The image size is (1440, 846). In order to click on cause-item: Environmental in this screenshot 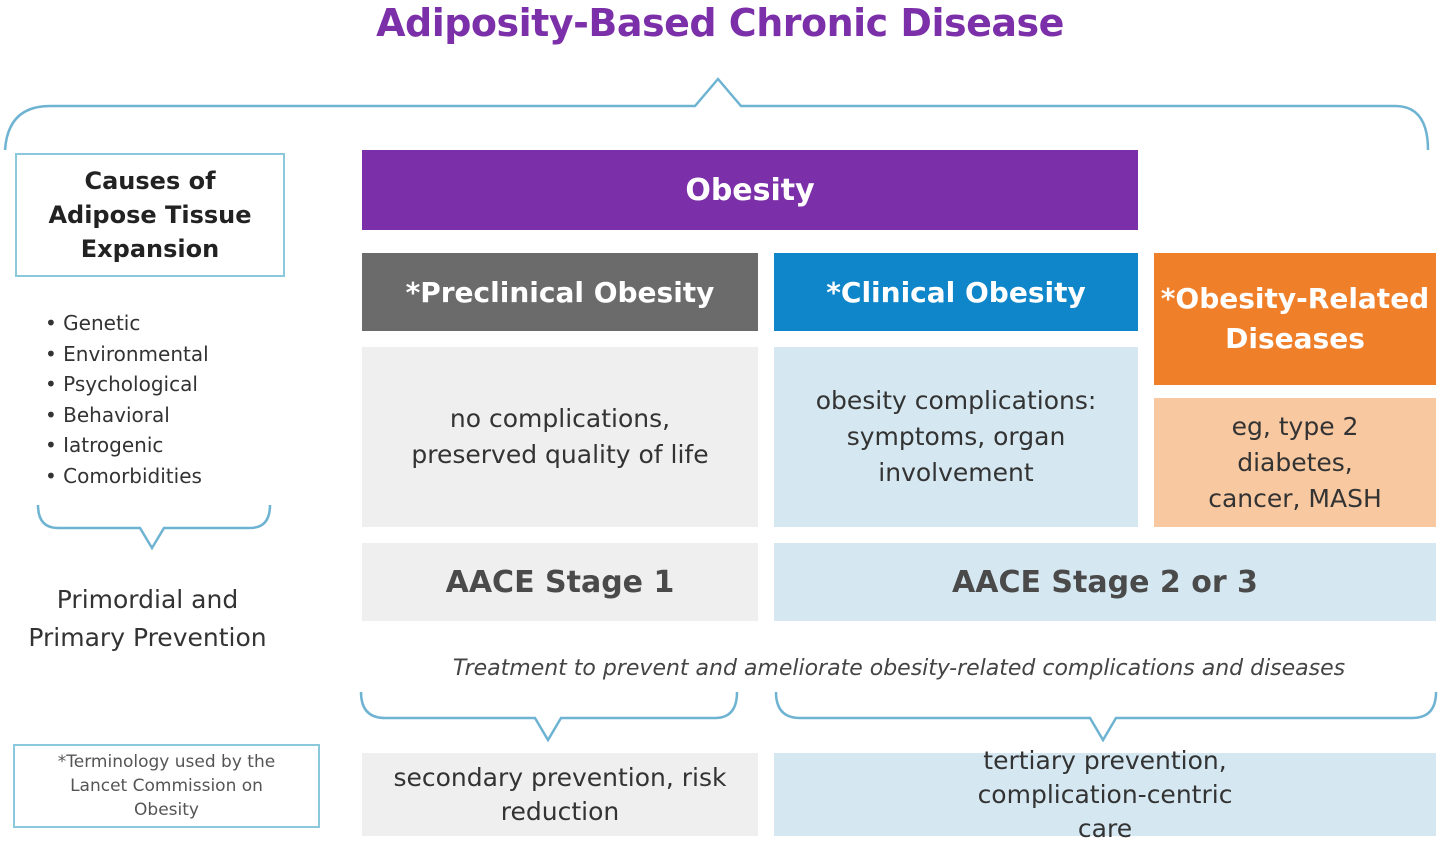, I will do `click(127, 354)`.